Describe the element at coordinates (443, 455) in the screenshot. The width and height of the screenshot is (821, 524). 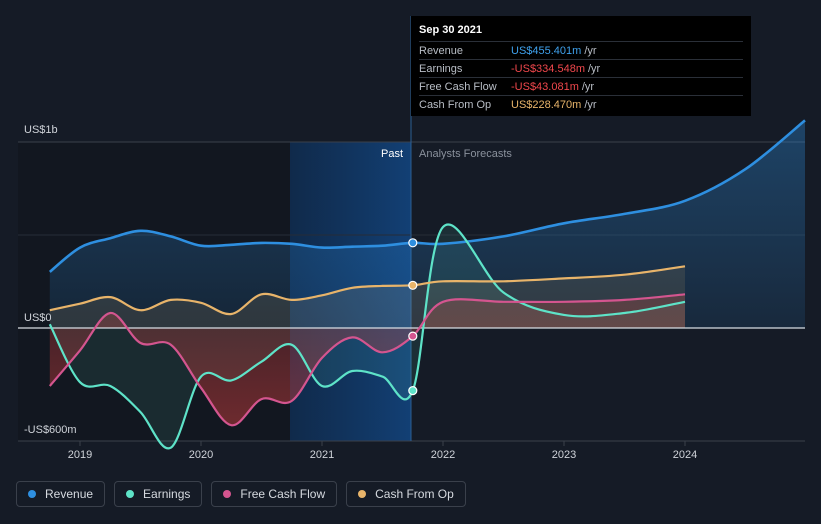
I see `x-tick-label: 2022` at that location.